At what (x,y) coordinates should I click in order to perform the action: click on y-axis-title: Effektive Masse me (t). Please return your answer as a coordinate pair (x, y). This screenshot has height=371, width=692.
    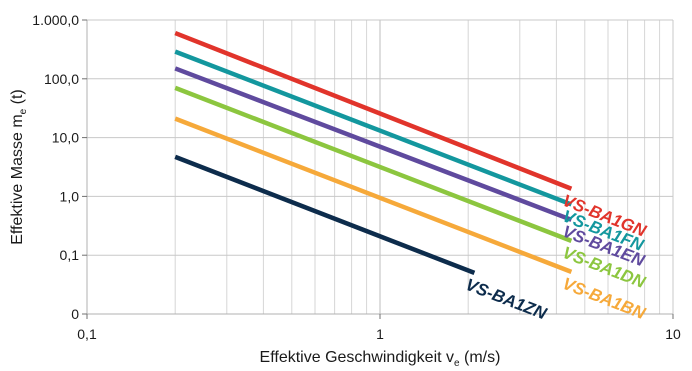
    Looking at the image, I should click on (19, 167).